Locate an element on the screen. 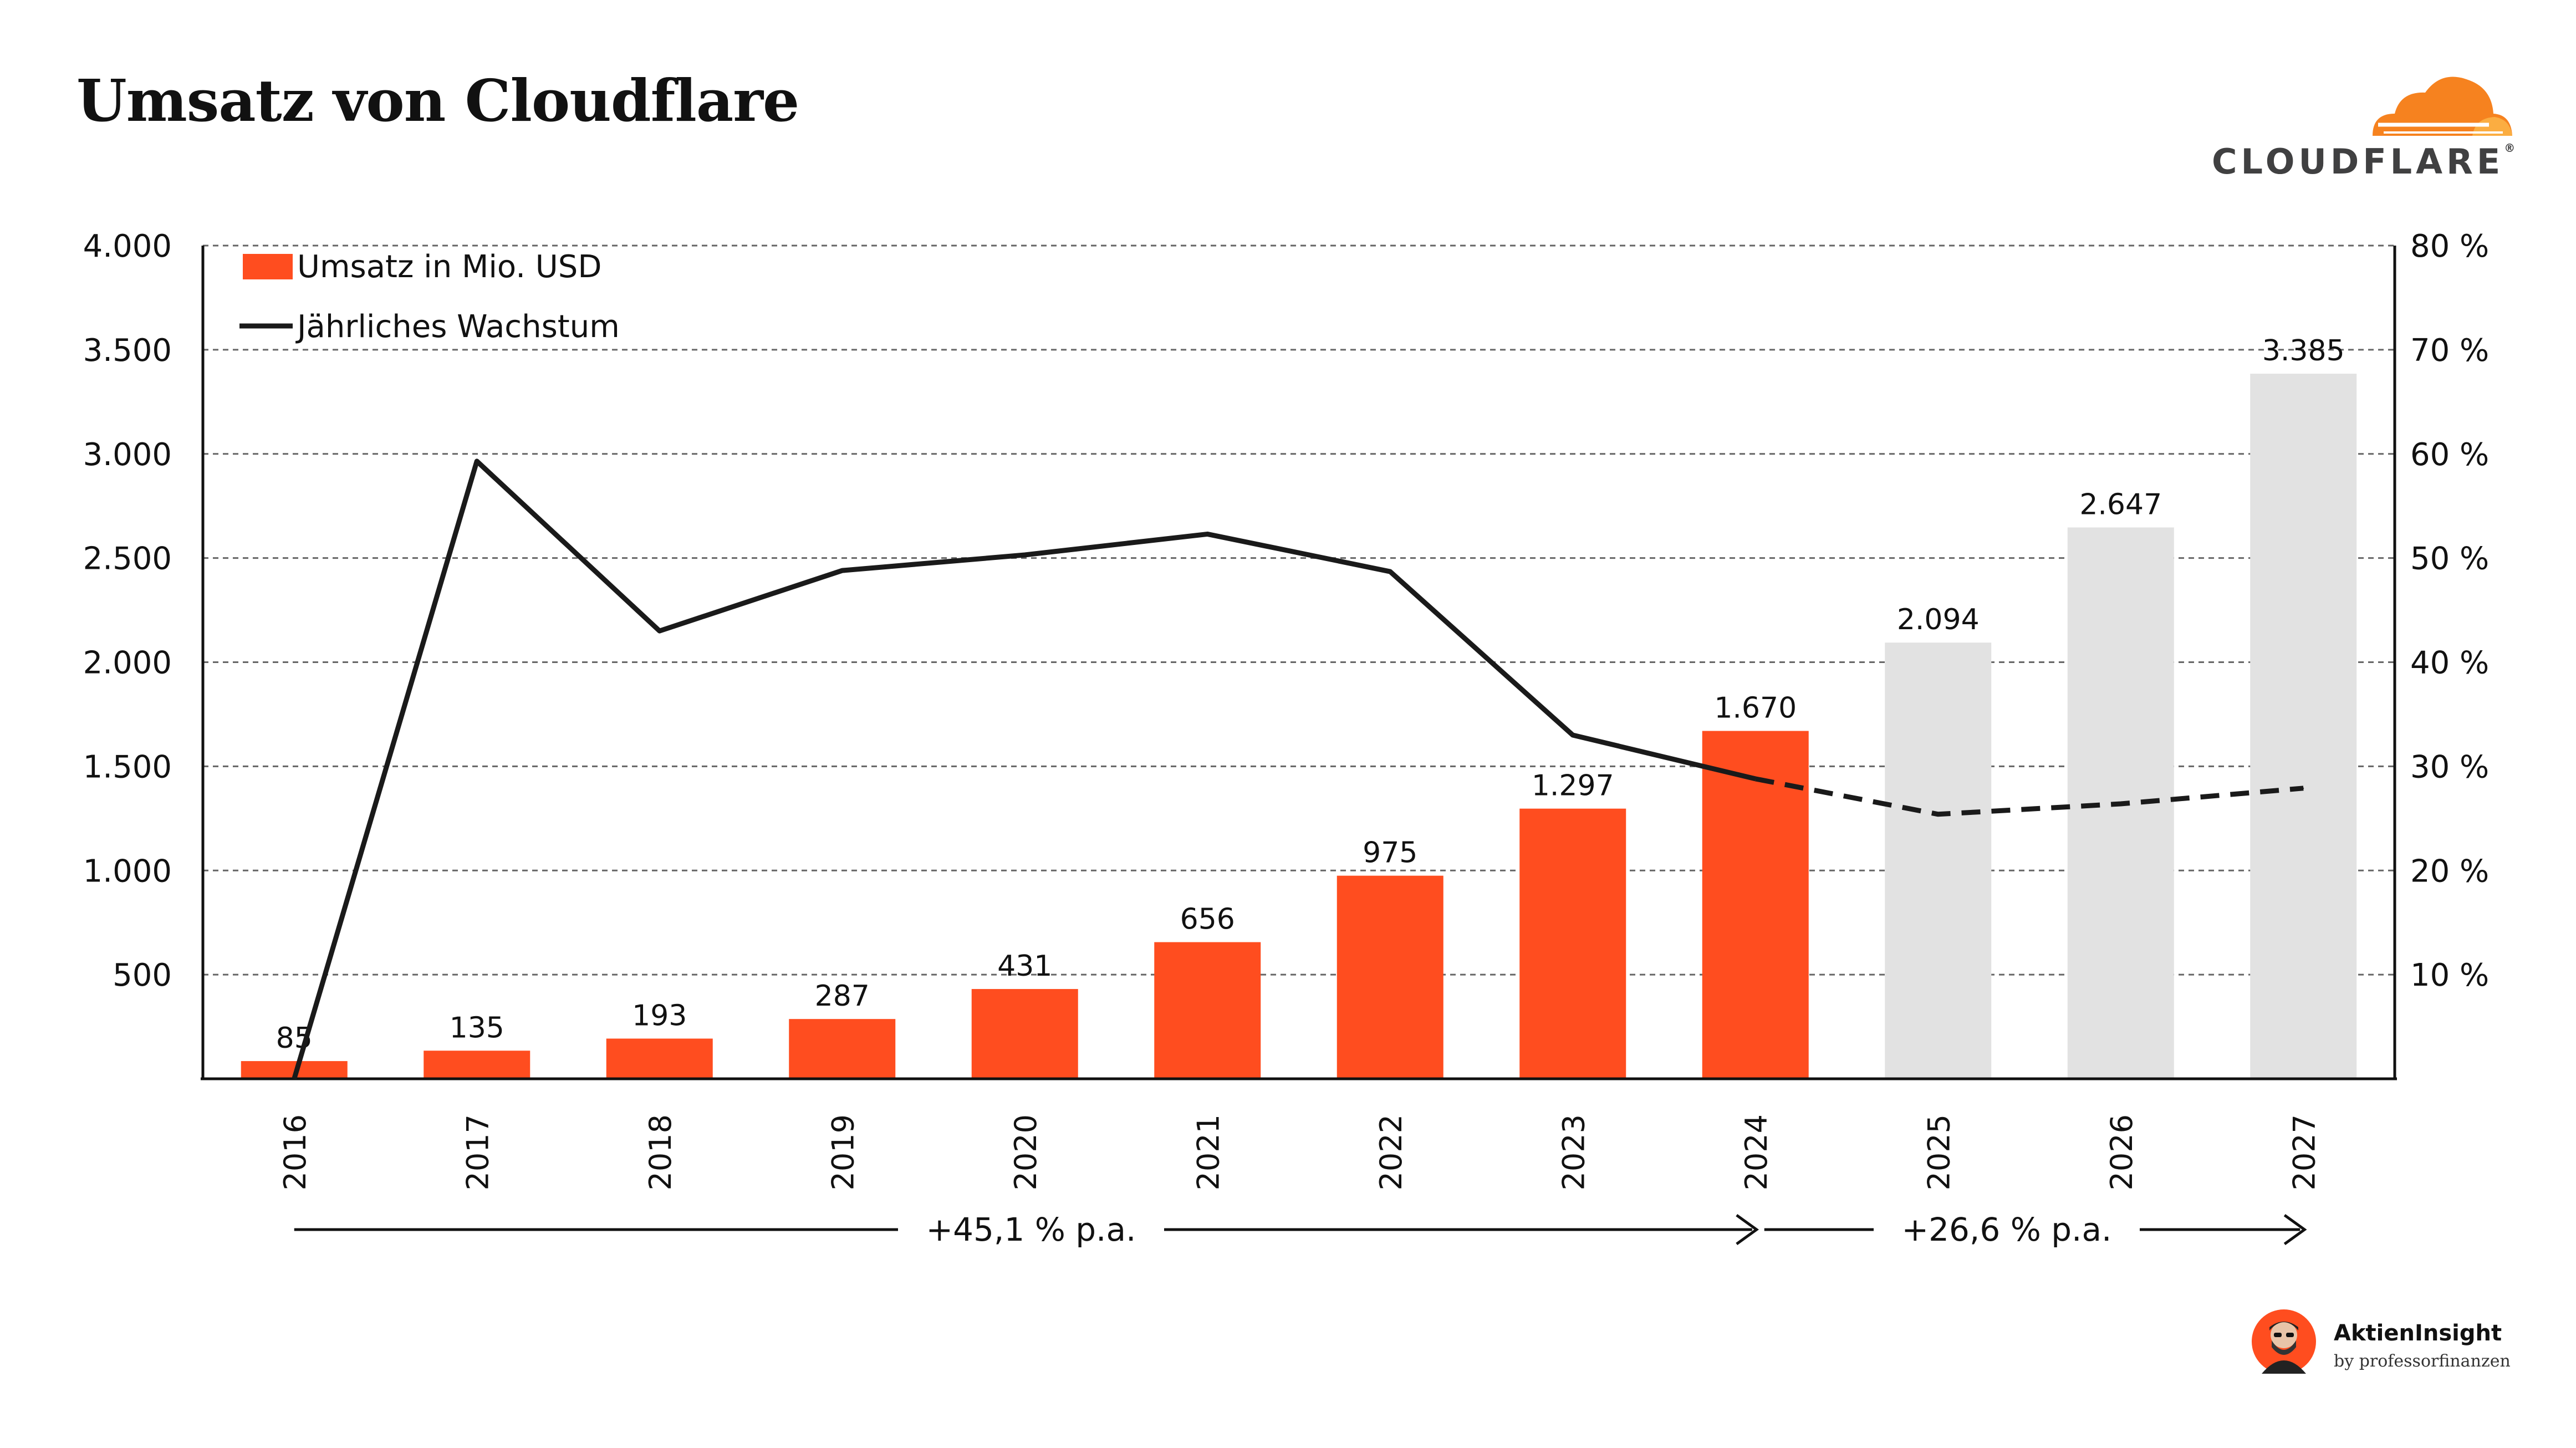 The height and width of the screenshot is (1448, 2576). x-tick-label: 2025 is located at coordinates (1938, 1152).